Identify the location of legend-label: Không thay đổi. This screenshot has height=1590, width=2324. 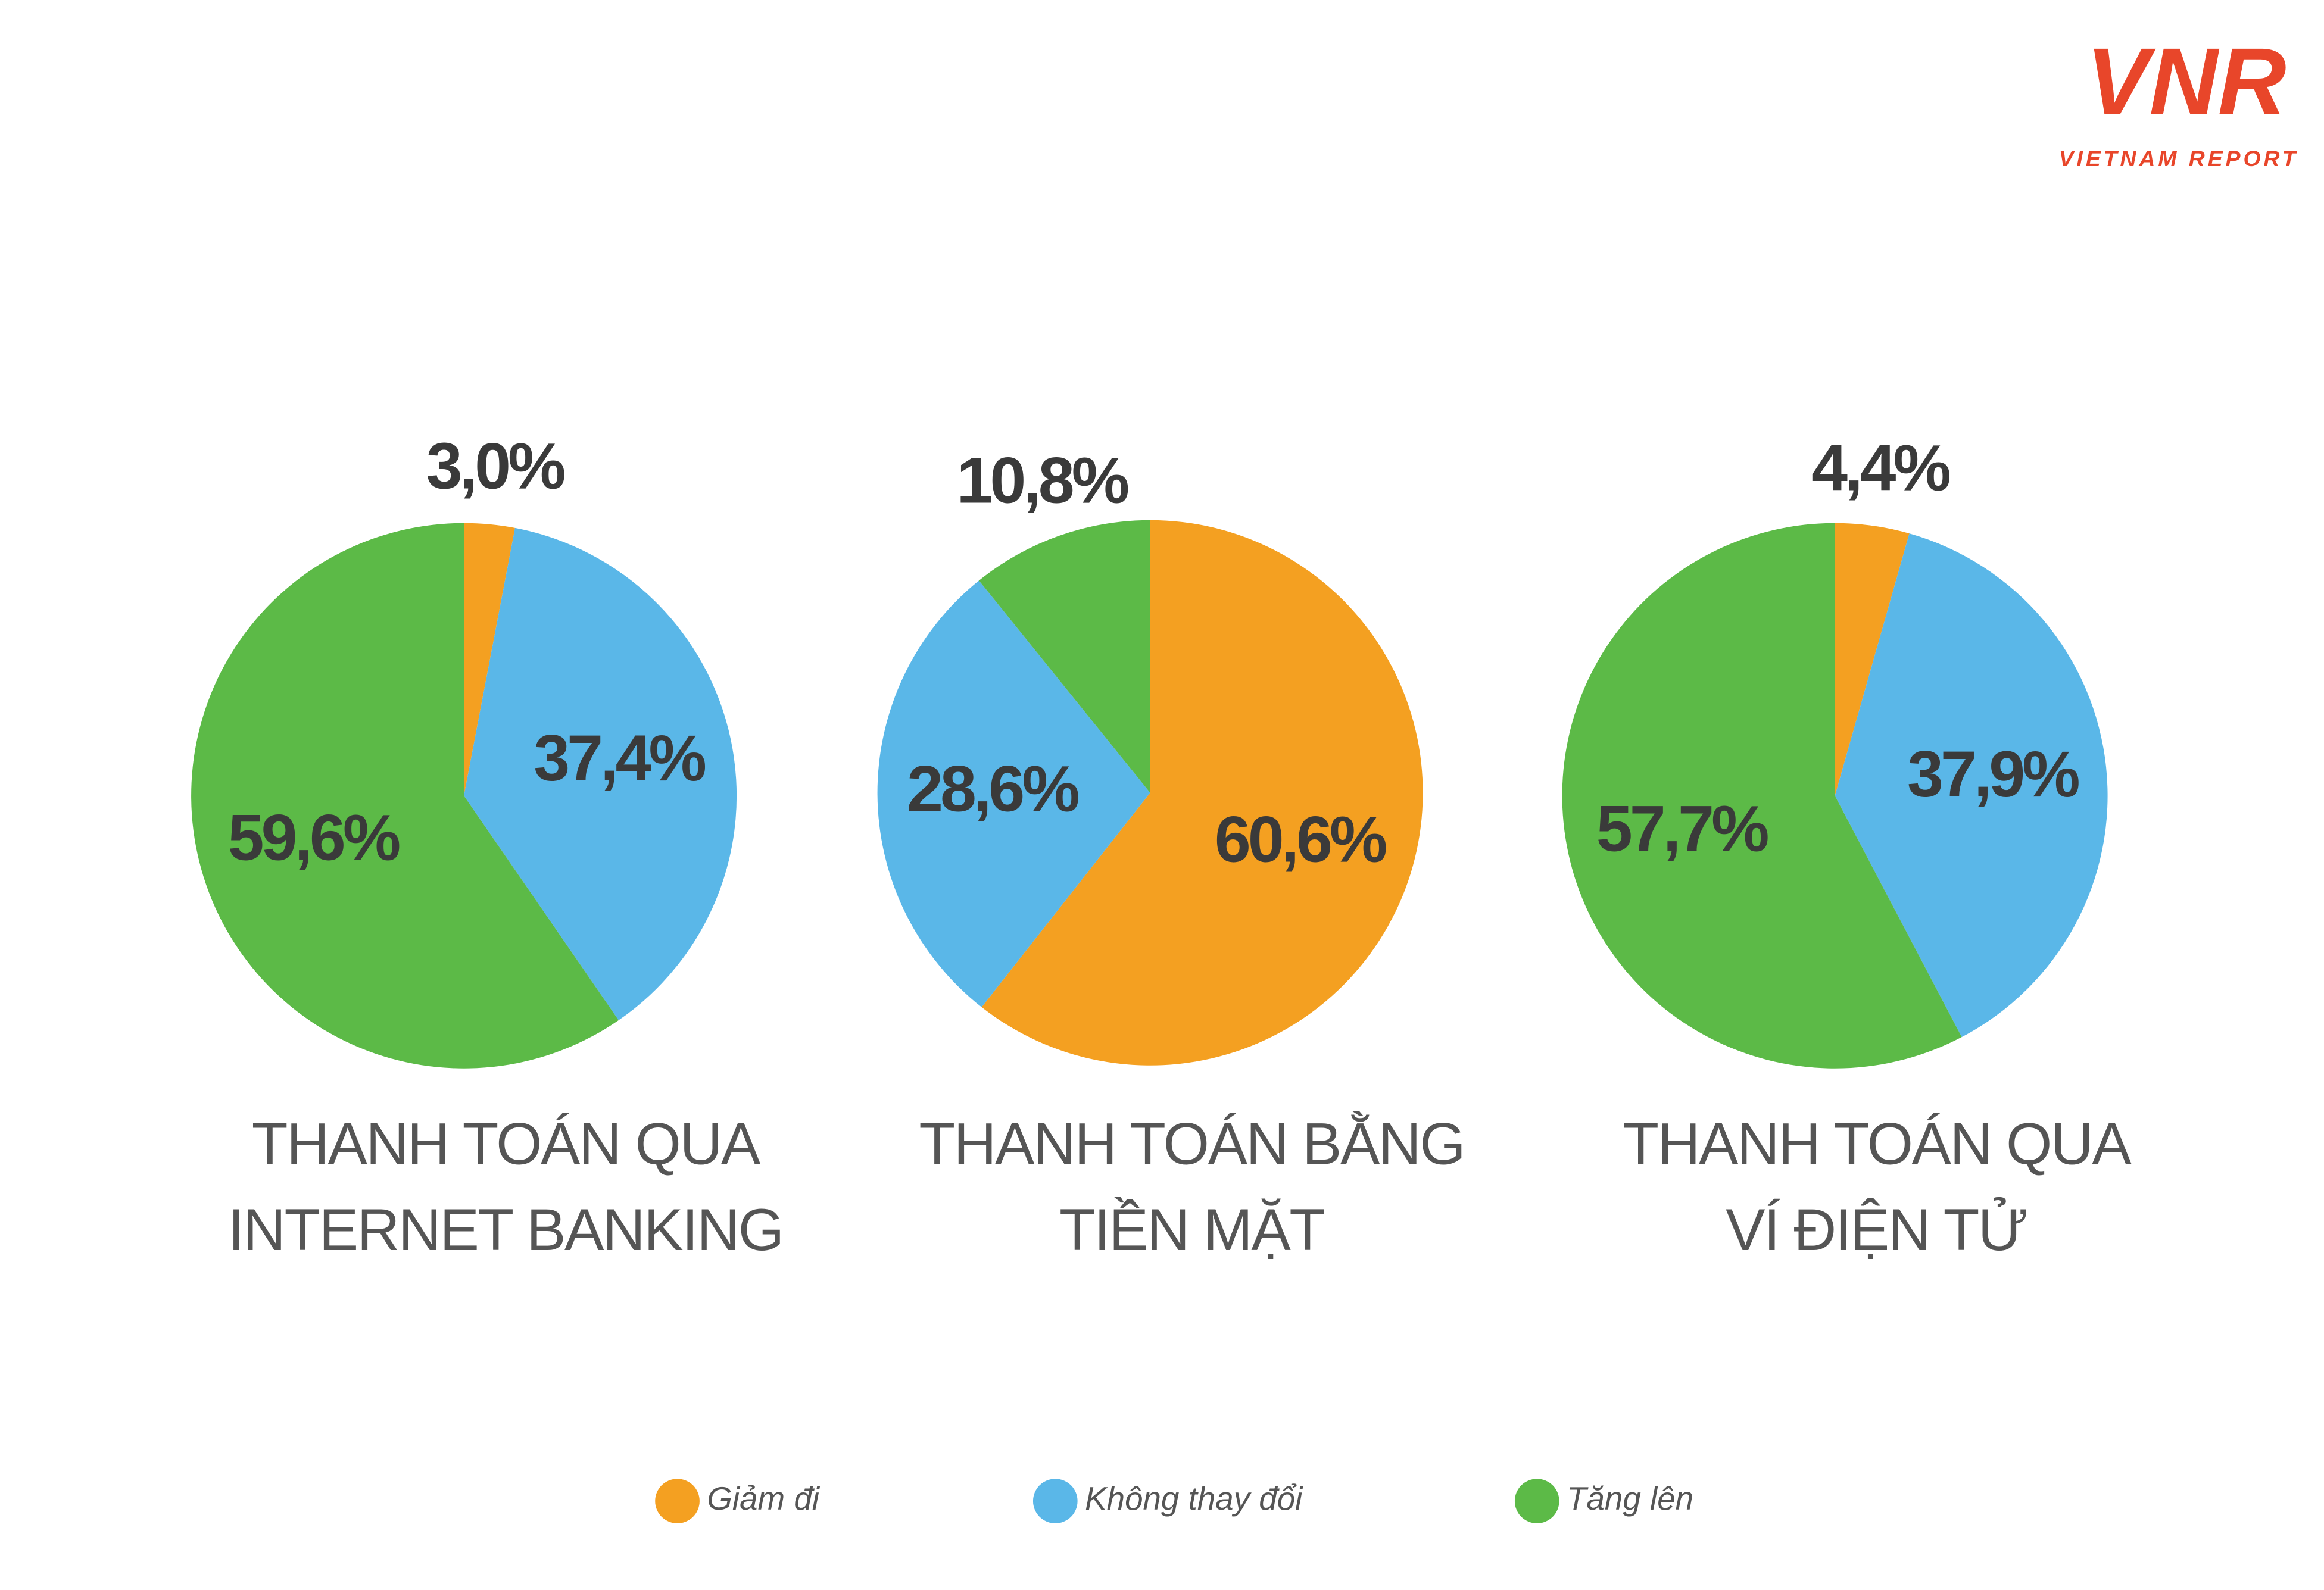
(1194, 1498).